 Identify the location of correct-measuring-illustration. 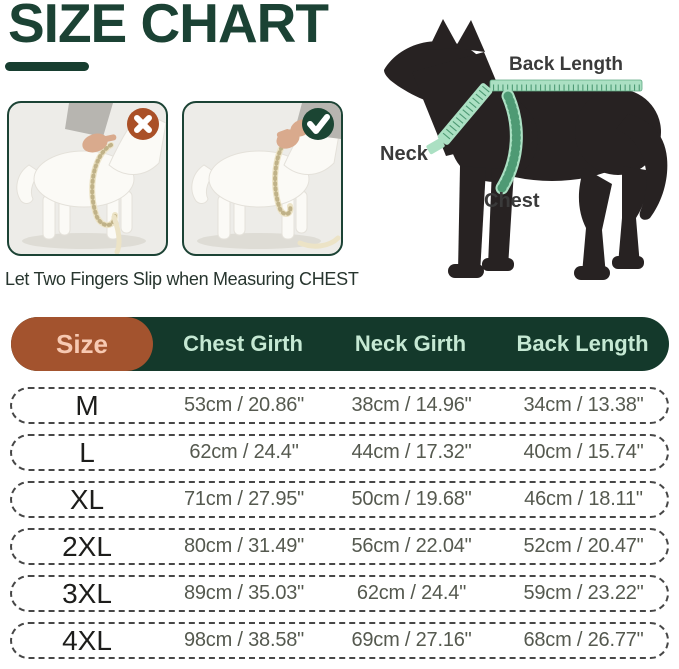
(266, 176).